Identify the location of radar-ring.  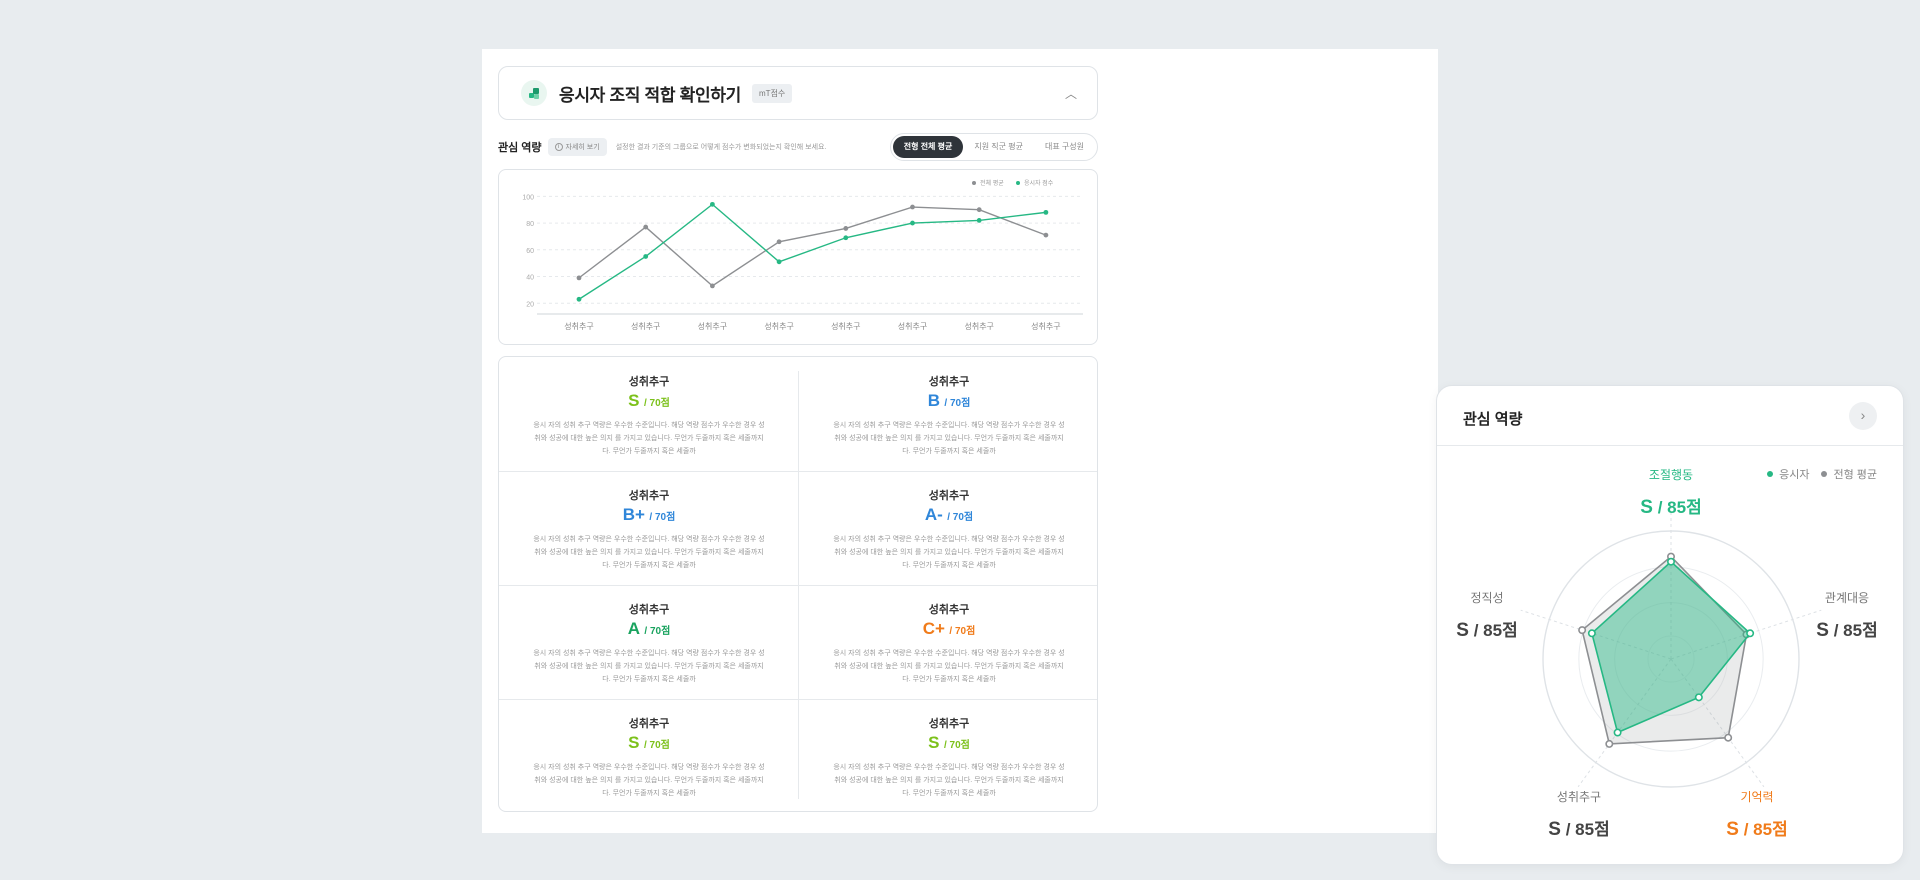
(1671, 659).